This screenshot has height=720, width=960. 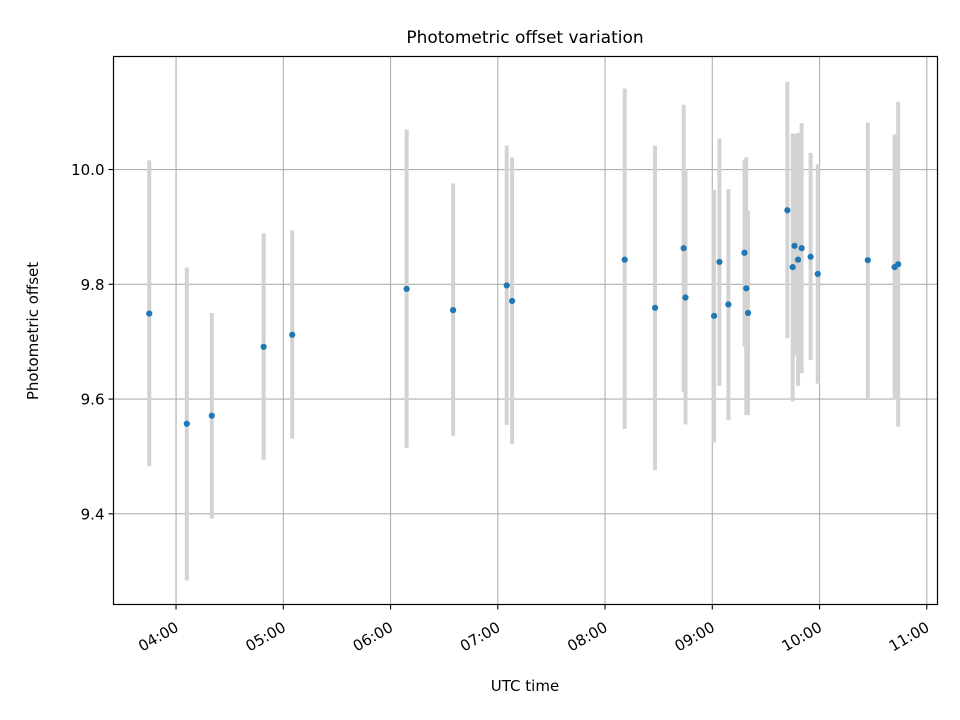 What do you see at coordinates (587, 636) in the screenshot?
I see `x-tick-label: 08:00` at bounding box center [587, 636].